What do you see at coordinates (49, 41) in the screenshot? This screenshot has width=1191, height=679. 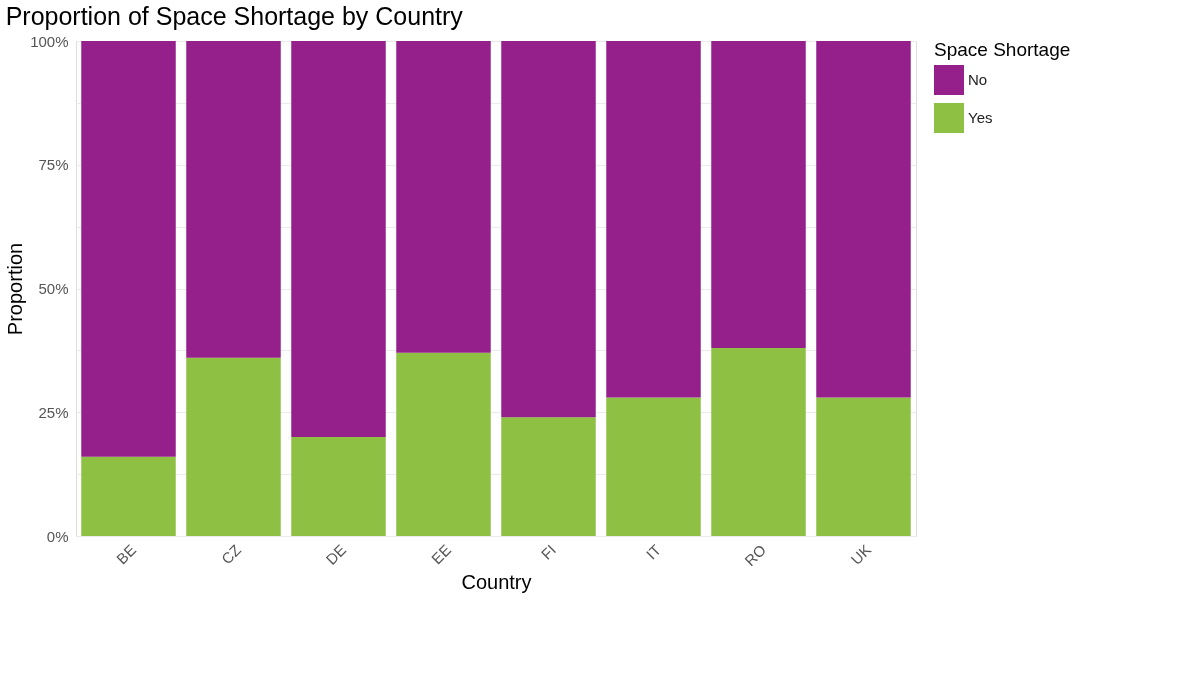 I see `y-tick-label: 100%` at bounding box center [49, 41].